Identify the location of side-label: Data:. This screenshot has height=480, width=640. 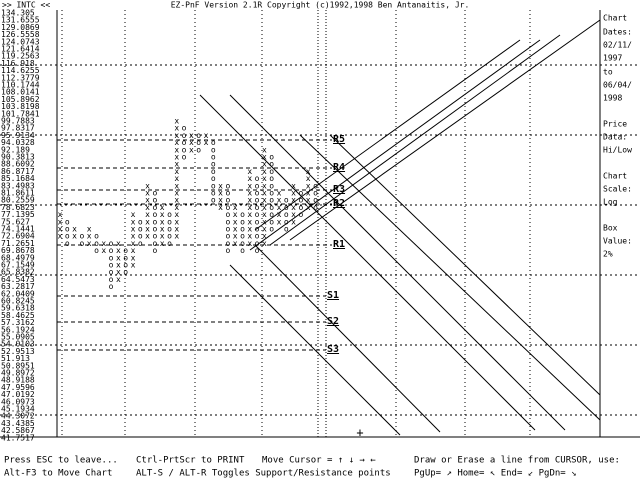
(615, 137).